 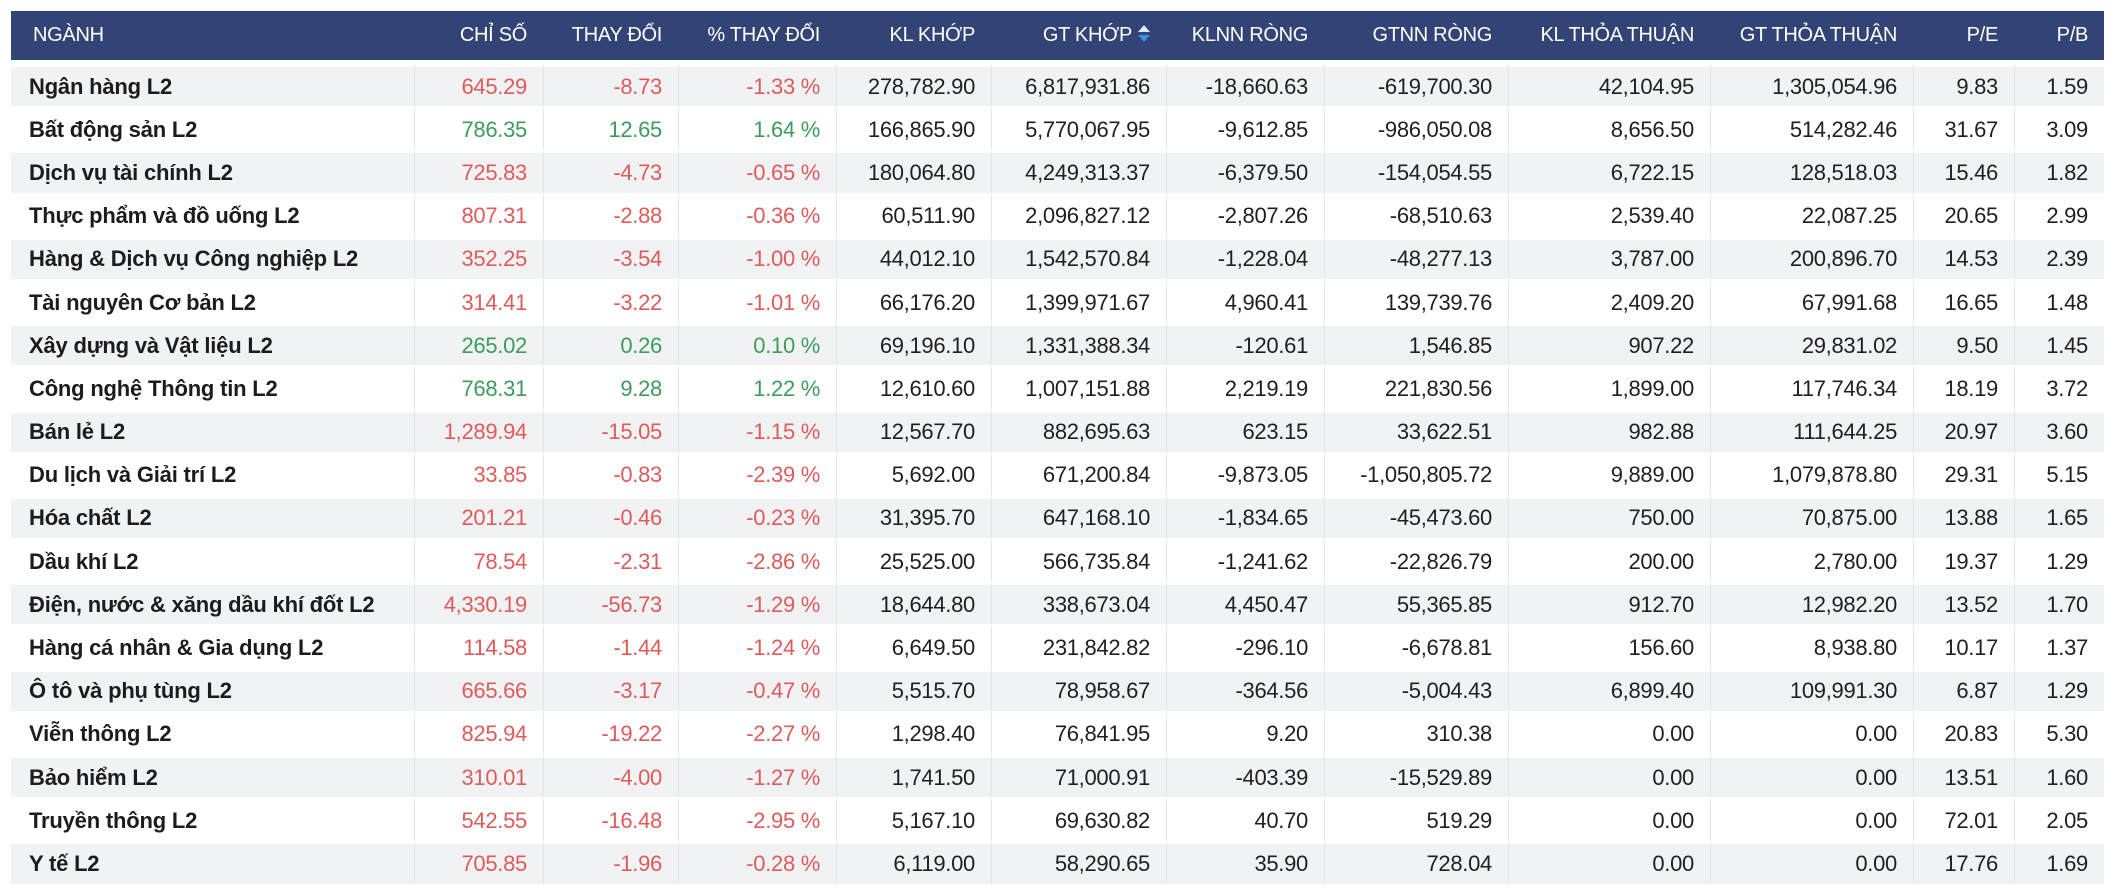 What do you see at coordinates (212, 257) in the screenshot?
I see `sector-name: Hàng & Dịch vụ Công nghiệp L2` at bounding box center [212, 257].